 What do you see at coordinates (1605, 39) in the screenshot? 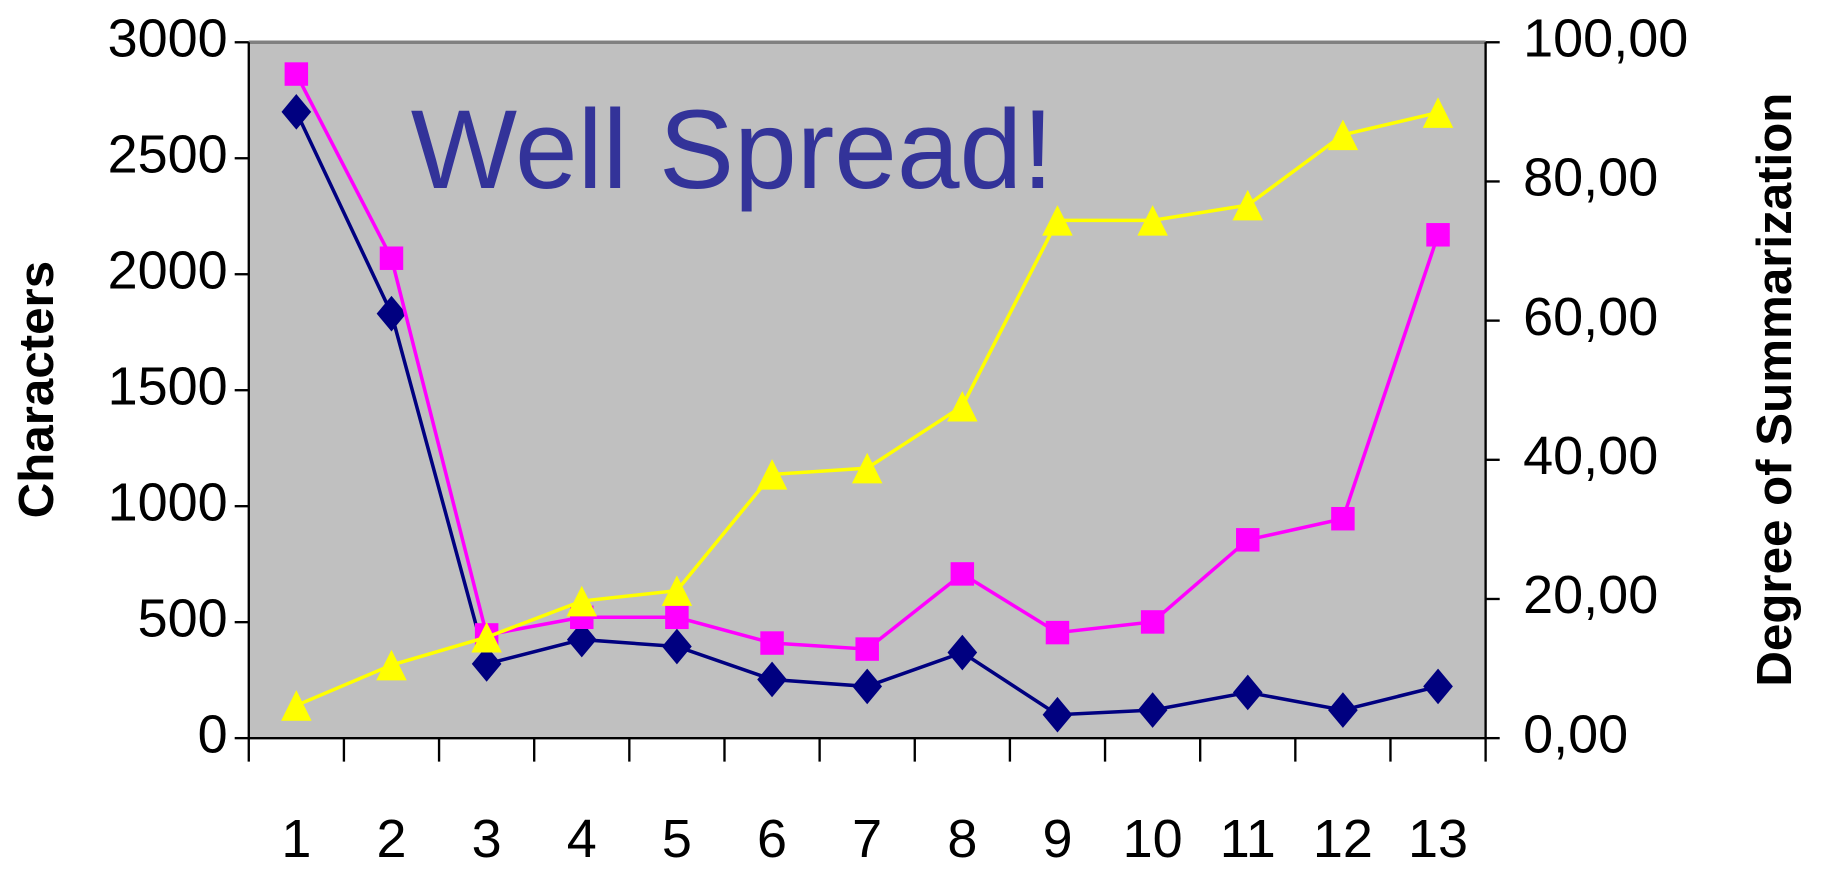
I see `y2-tick-label: 100,00` at bounding box center [1605, 39].